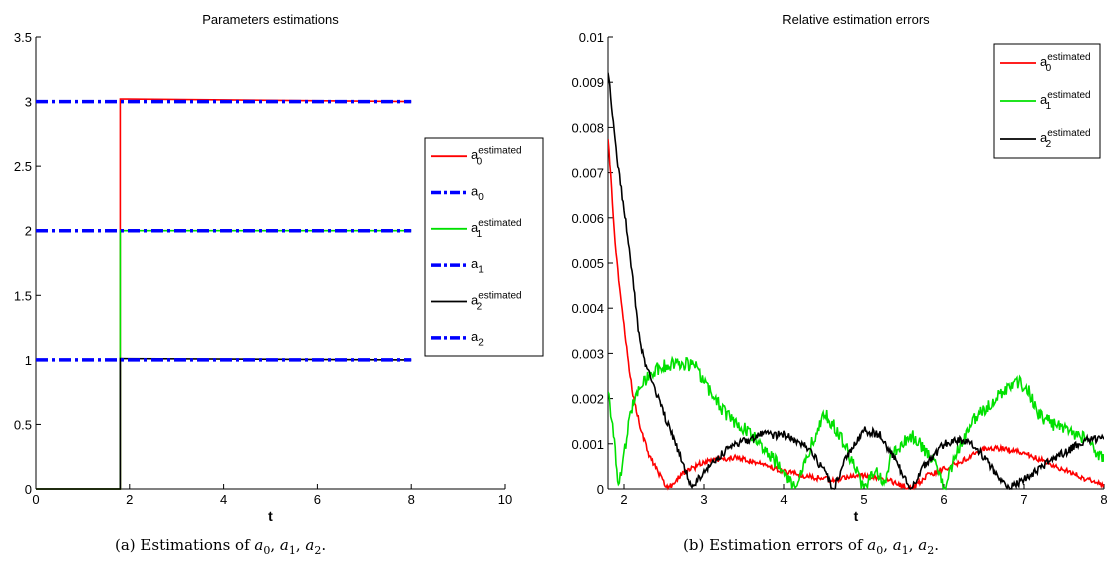 The image size is (1111, 573). I want to click on y-tick-label: 0.008, so click(587, 127).